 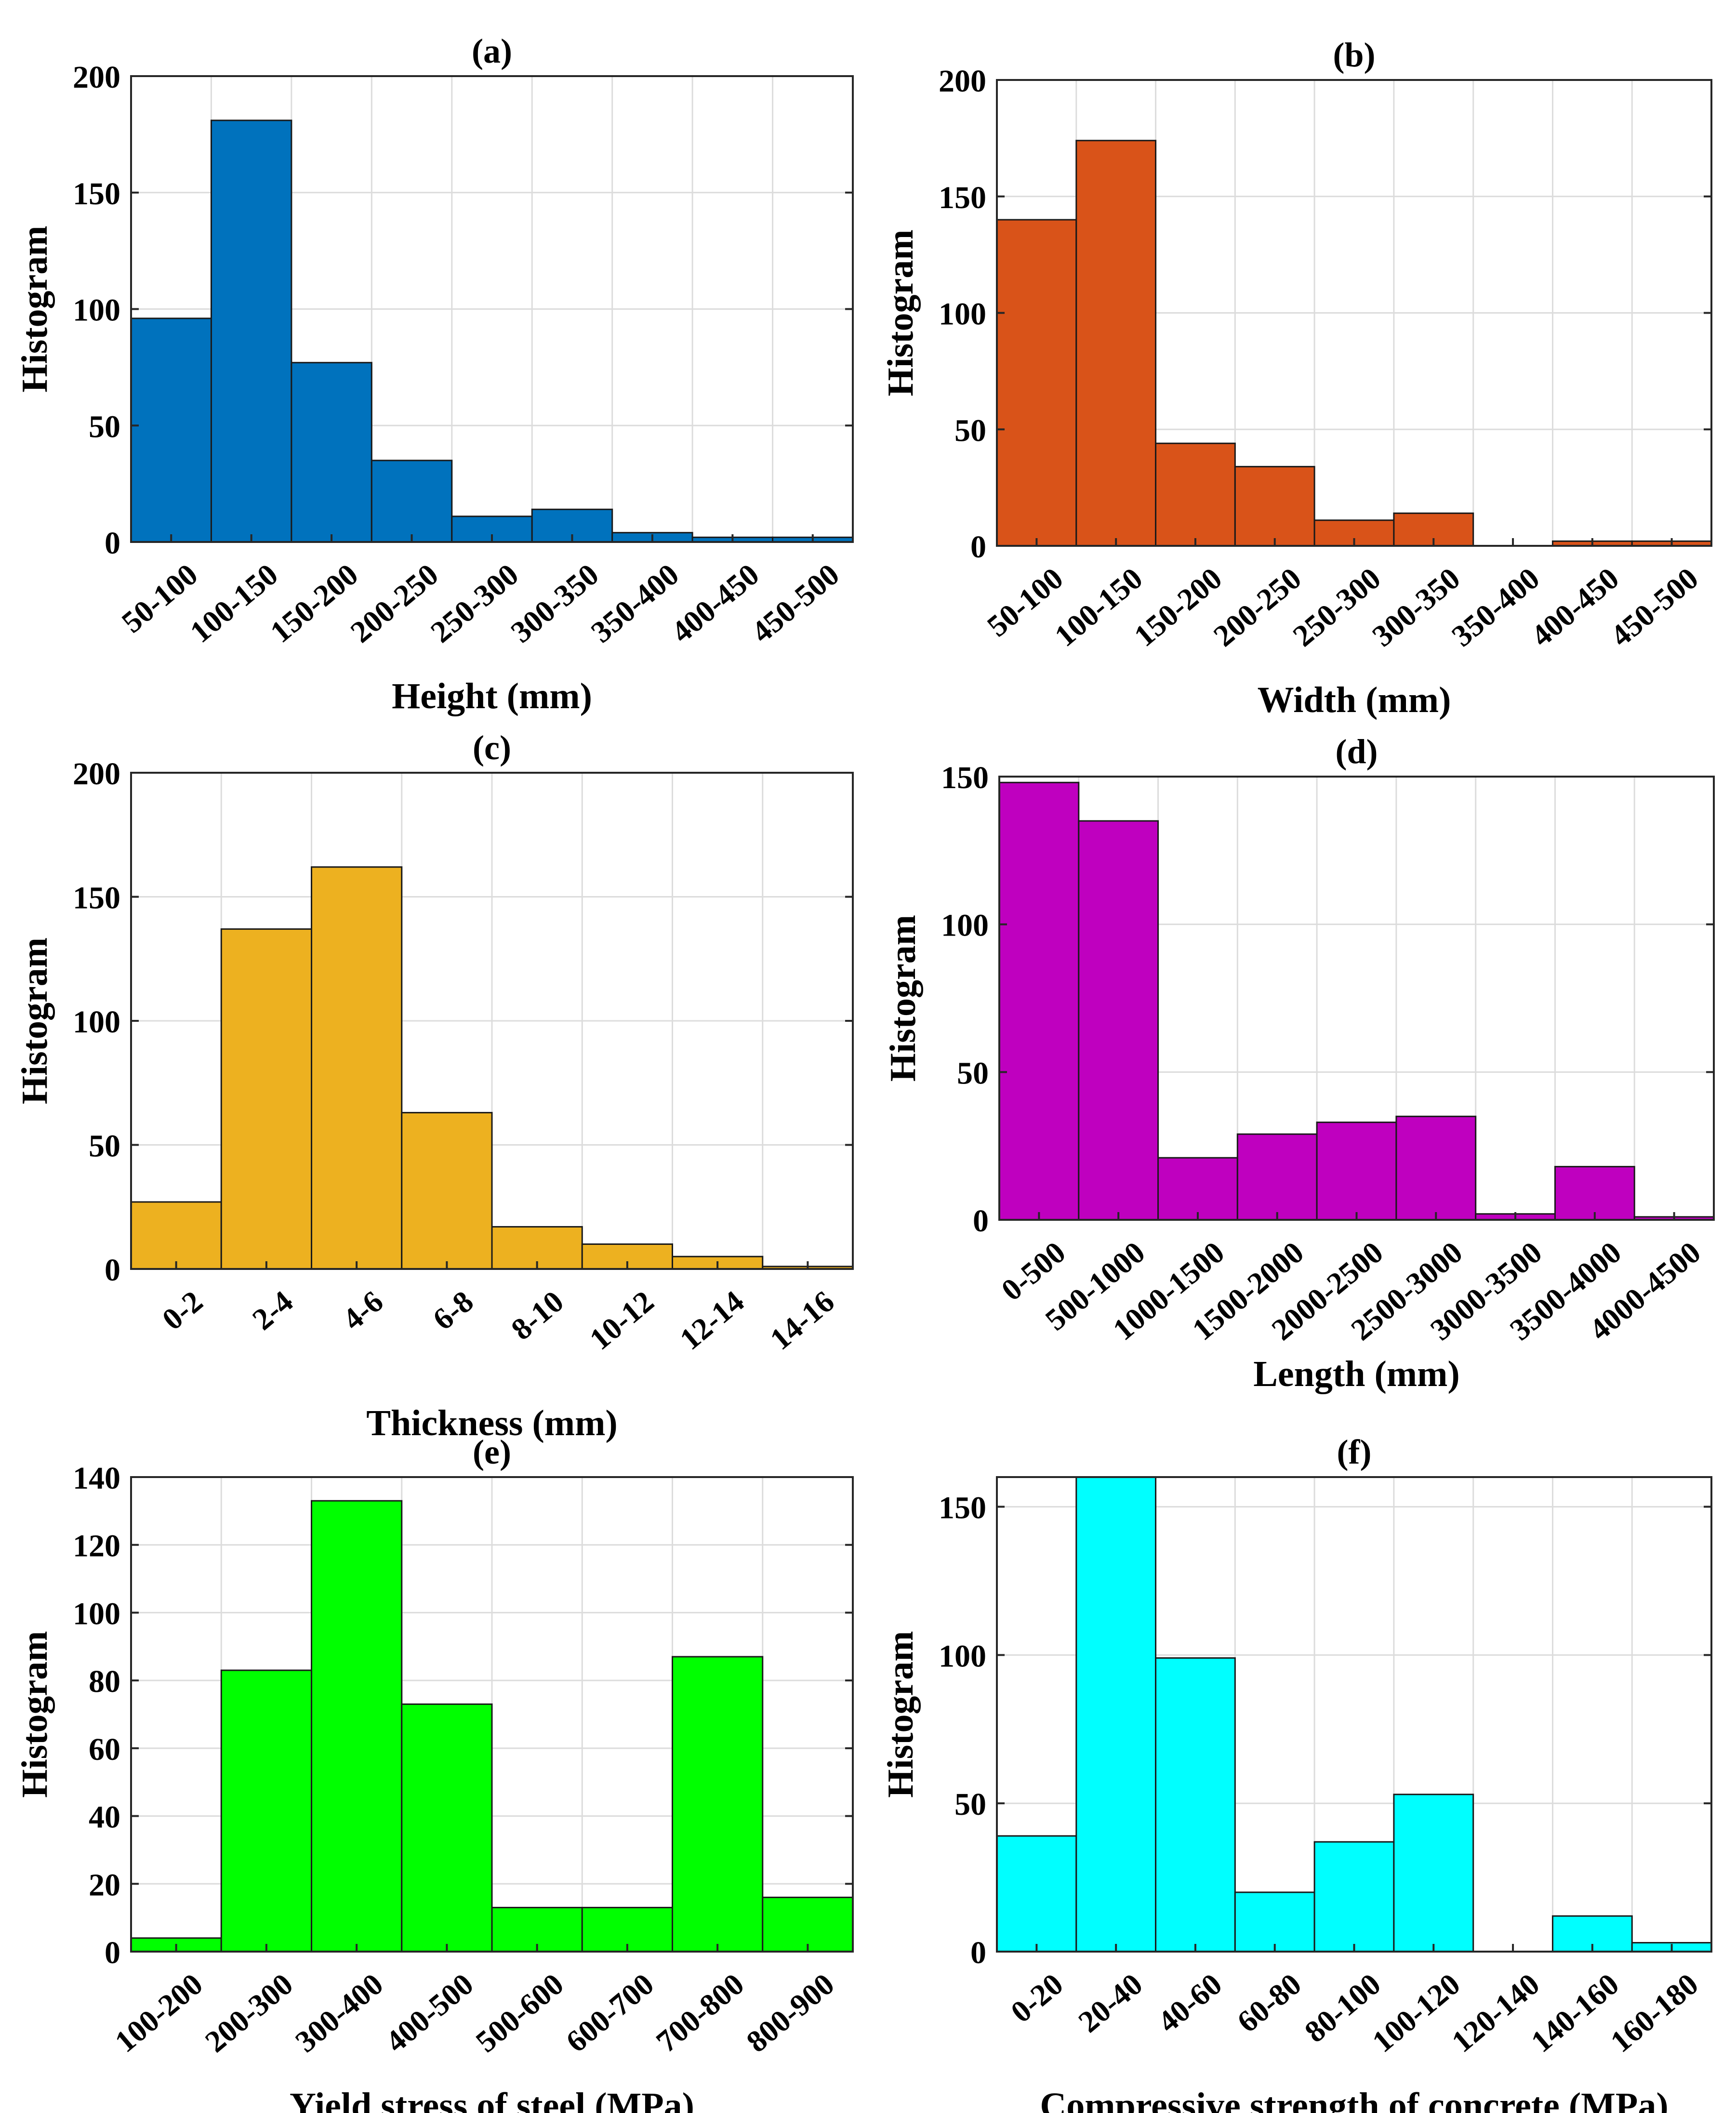 I want to click on x-tick-label: 250-300, so click(x=474, y=603).